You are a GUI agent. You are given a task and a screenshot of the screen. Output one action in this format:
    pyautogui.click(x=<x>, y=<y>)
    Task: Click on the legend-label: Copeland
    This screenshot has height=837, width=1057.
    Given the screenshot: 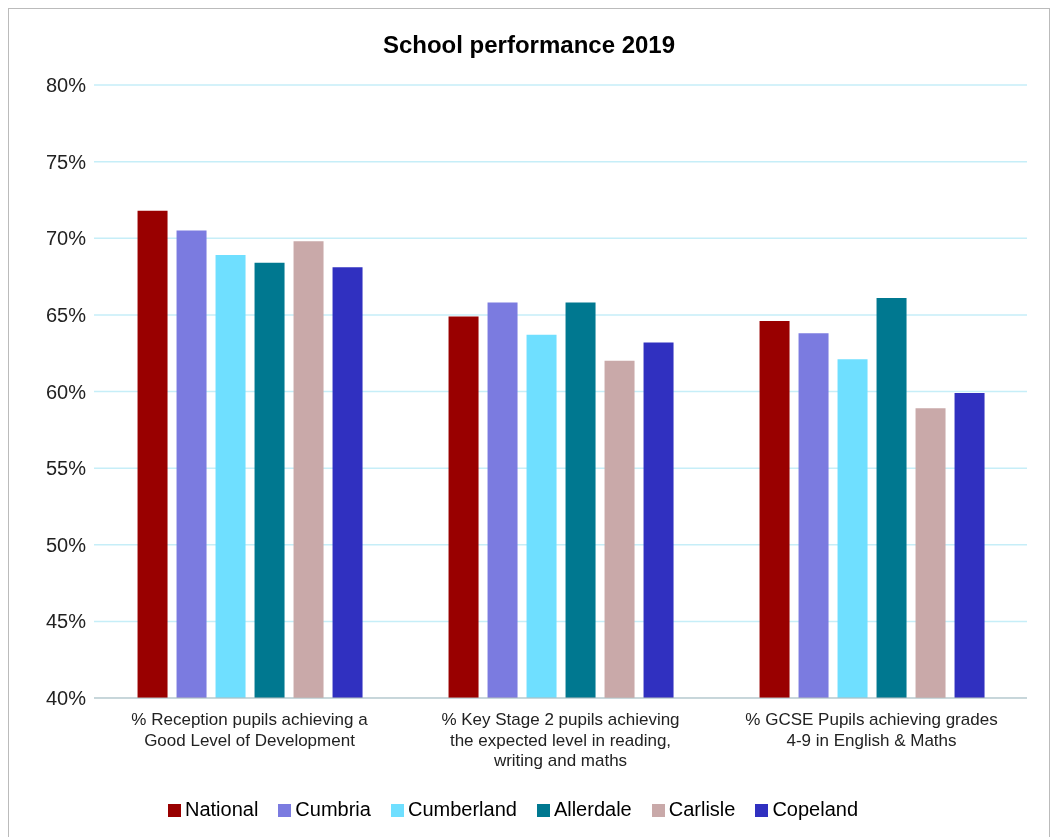 What is the action you would take?
    pyautogui.click(x=815, y=809)
    